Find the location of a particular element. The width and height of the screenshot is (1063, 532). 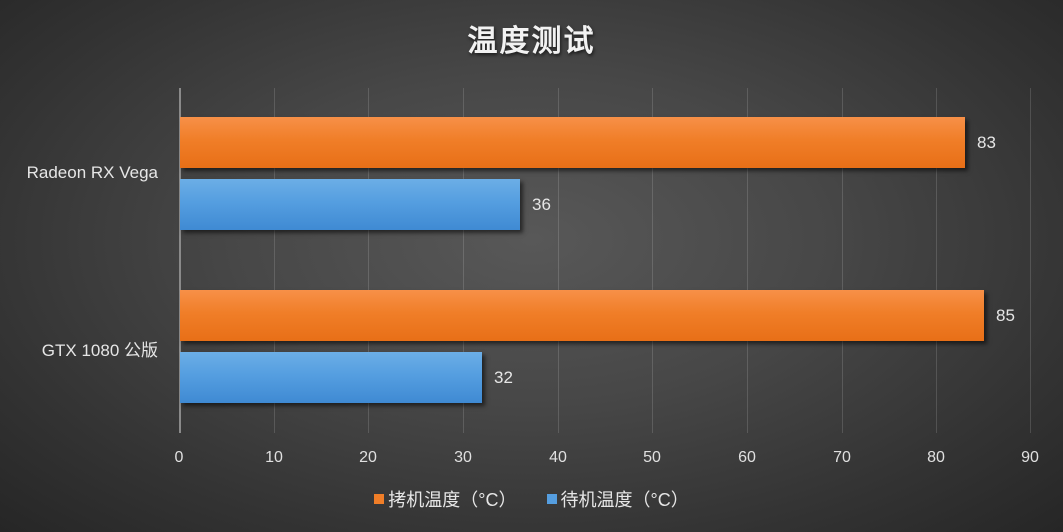

x-tick: 50 is located at coordinates (652, 457).